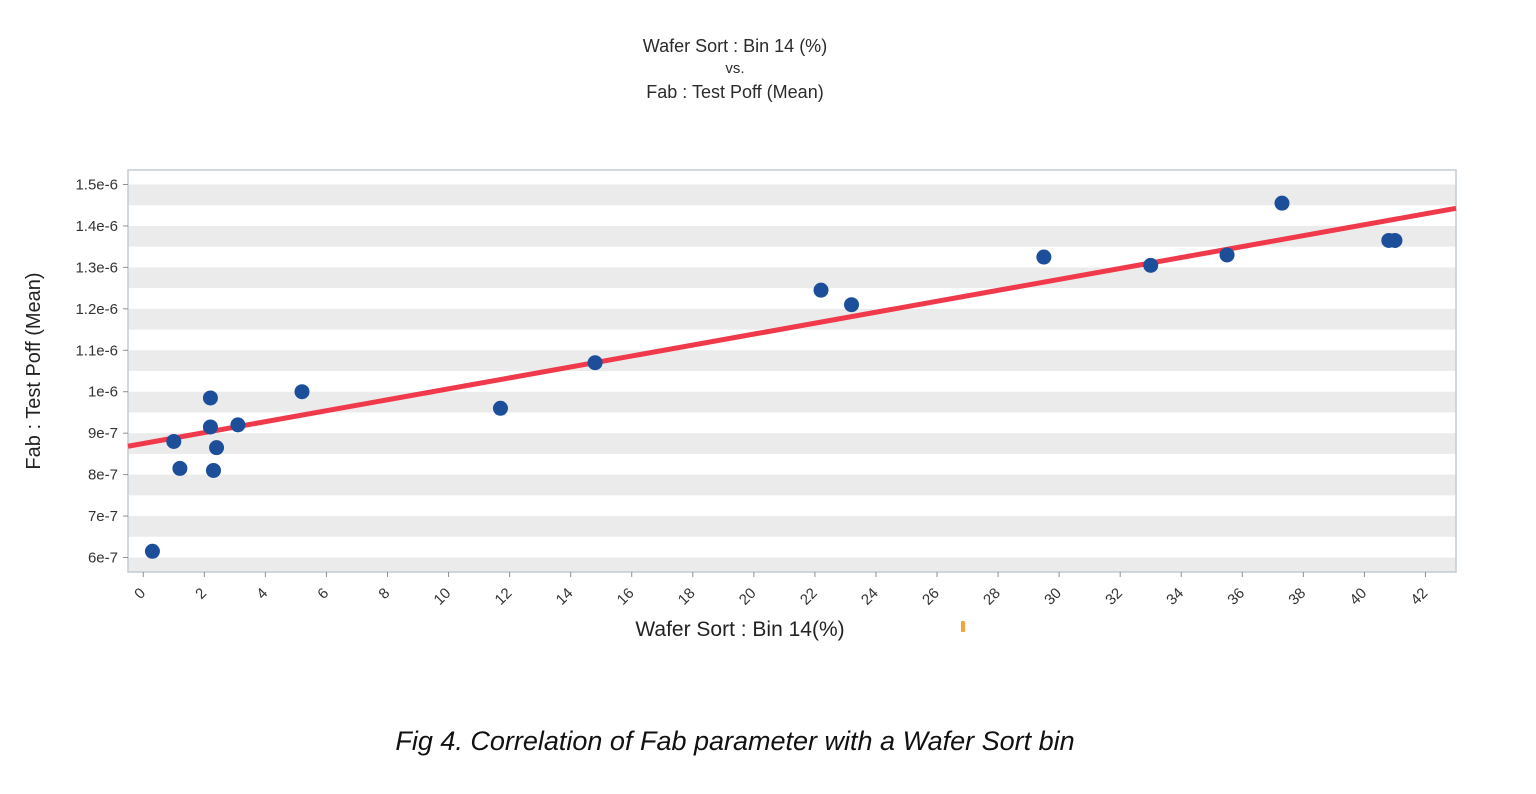 The width and height of the screenshot is (1536, 794). I want to click on y-tick-label: 1.3e-6, so click(96, 267).